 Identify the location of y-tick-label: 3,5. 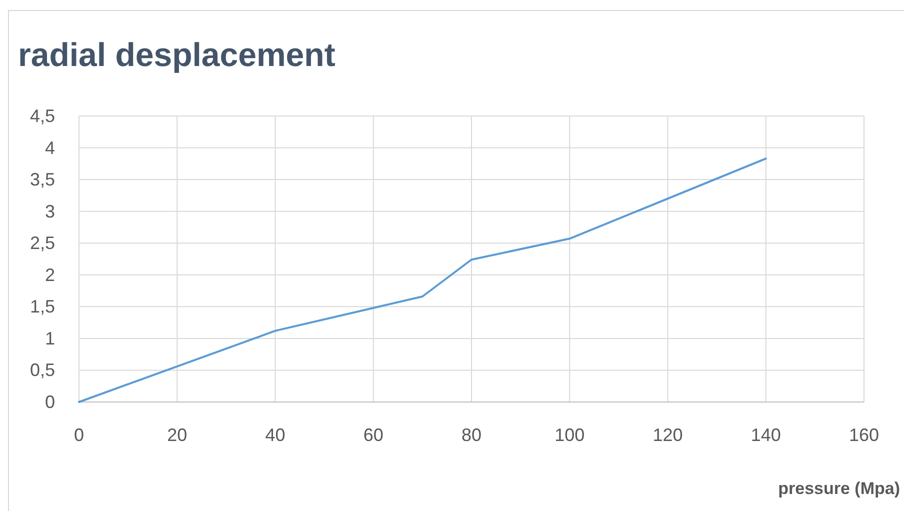
(42, 180).